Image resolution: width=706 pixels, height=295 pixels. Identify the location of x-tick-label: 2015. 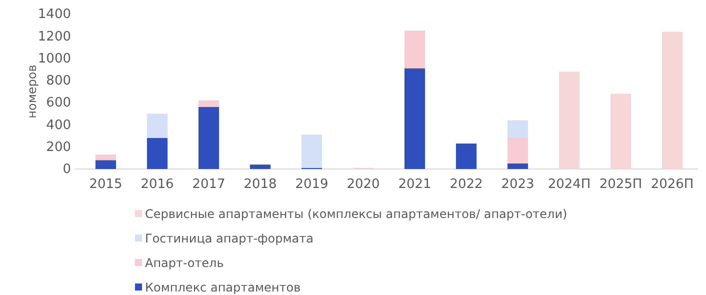
(105, 184).